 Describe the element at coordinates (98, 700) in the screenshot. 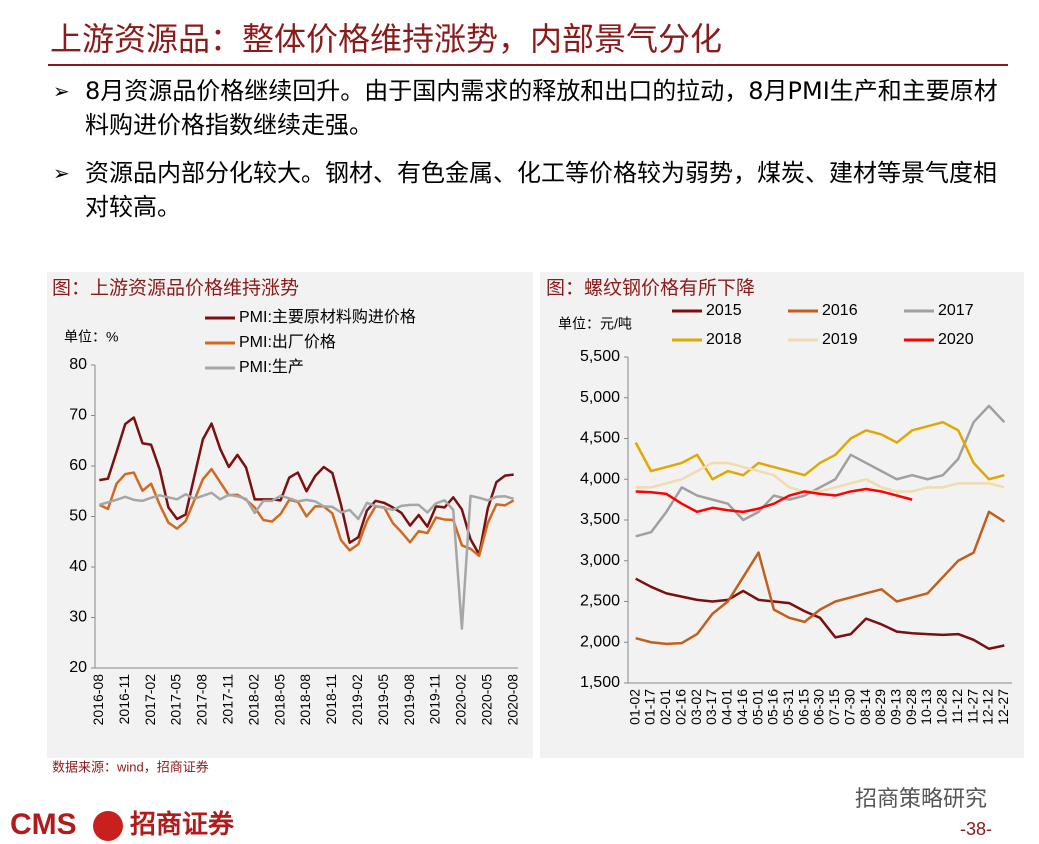

I see `x-tick-label: 2016-08` at that location.